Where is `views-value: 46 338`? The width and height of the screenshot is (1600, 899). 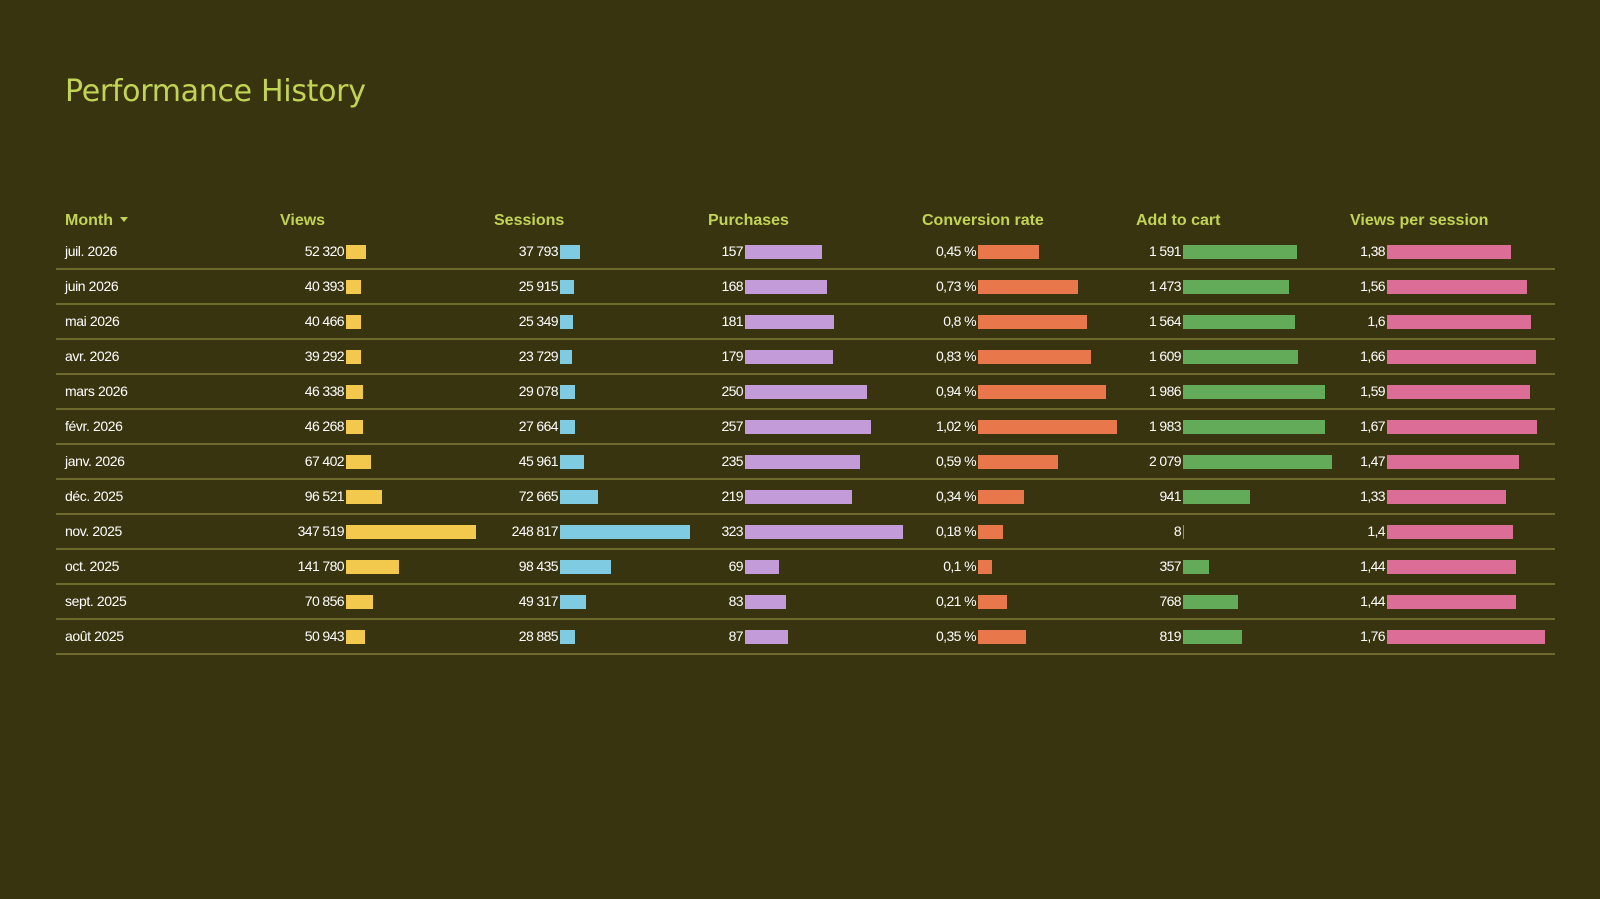
views-value: 46 338 is located at coordinates (324, 391).